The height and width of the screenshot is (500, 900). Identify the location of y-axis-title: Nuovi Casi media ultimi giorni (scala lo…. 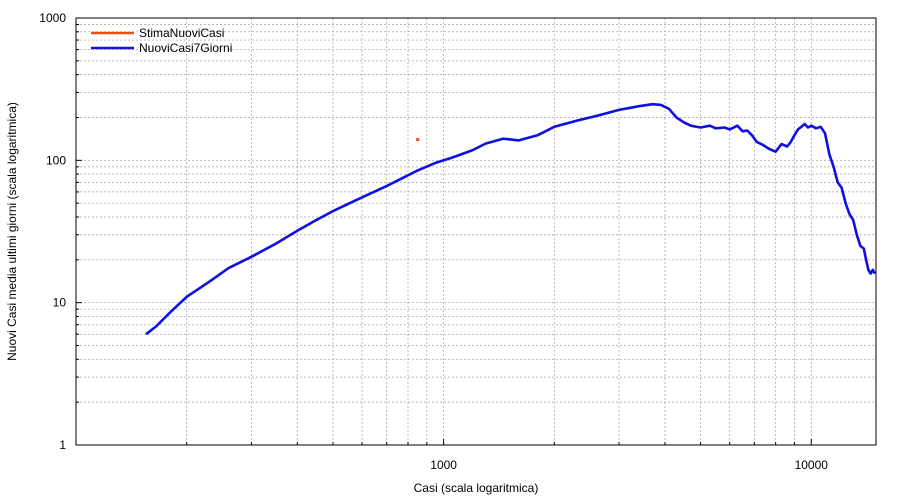
(12, 231).